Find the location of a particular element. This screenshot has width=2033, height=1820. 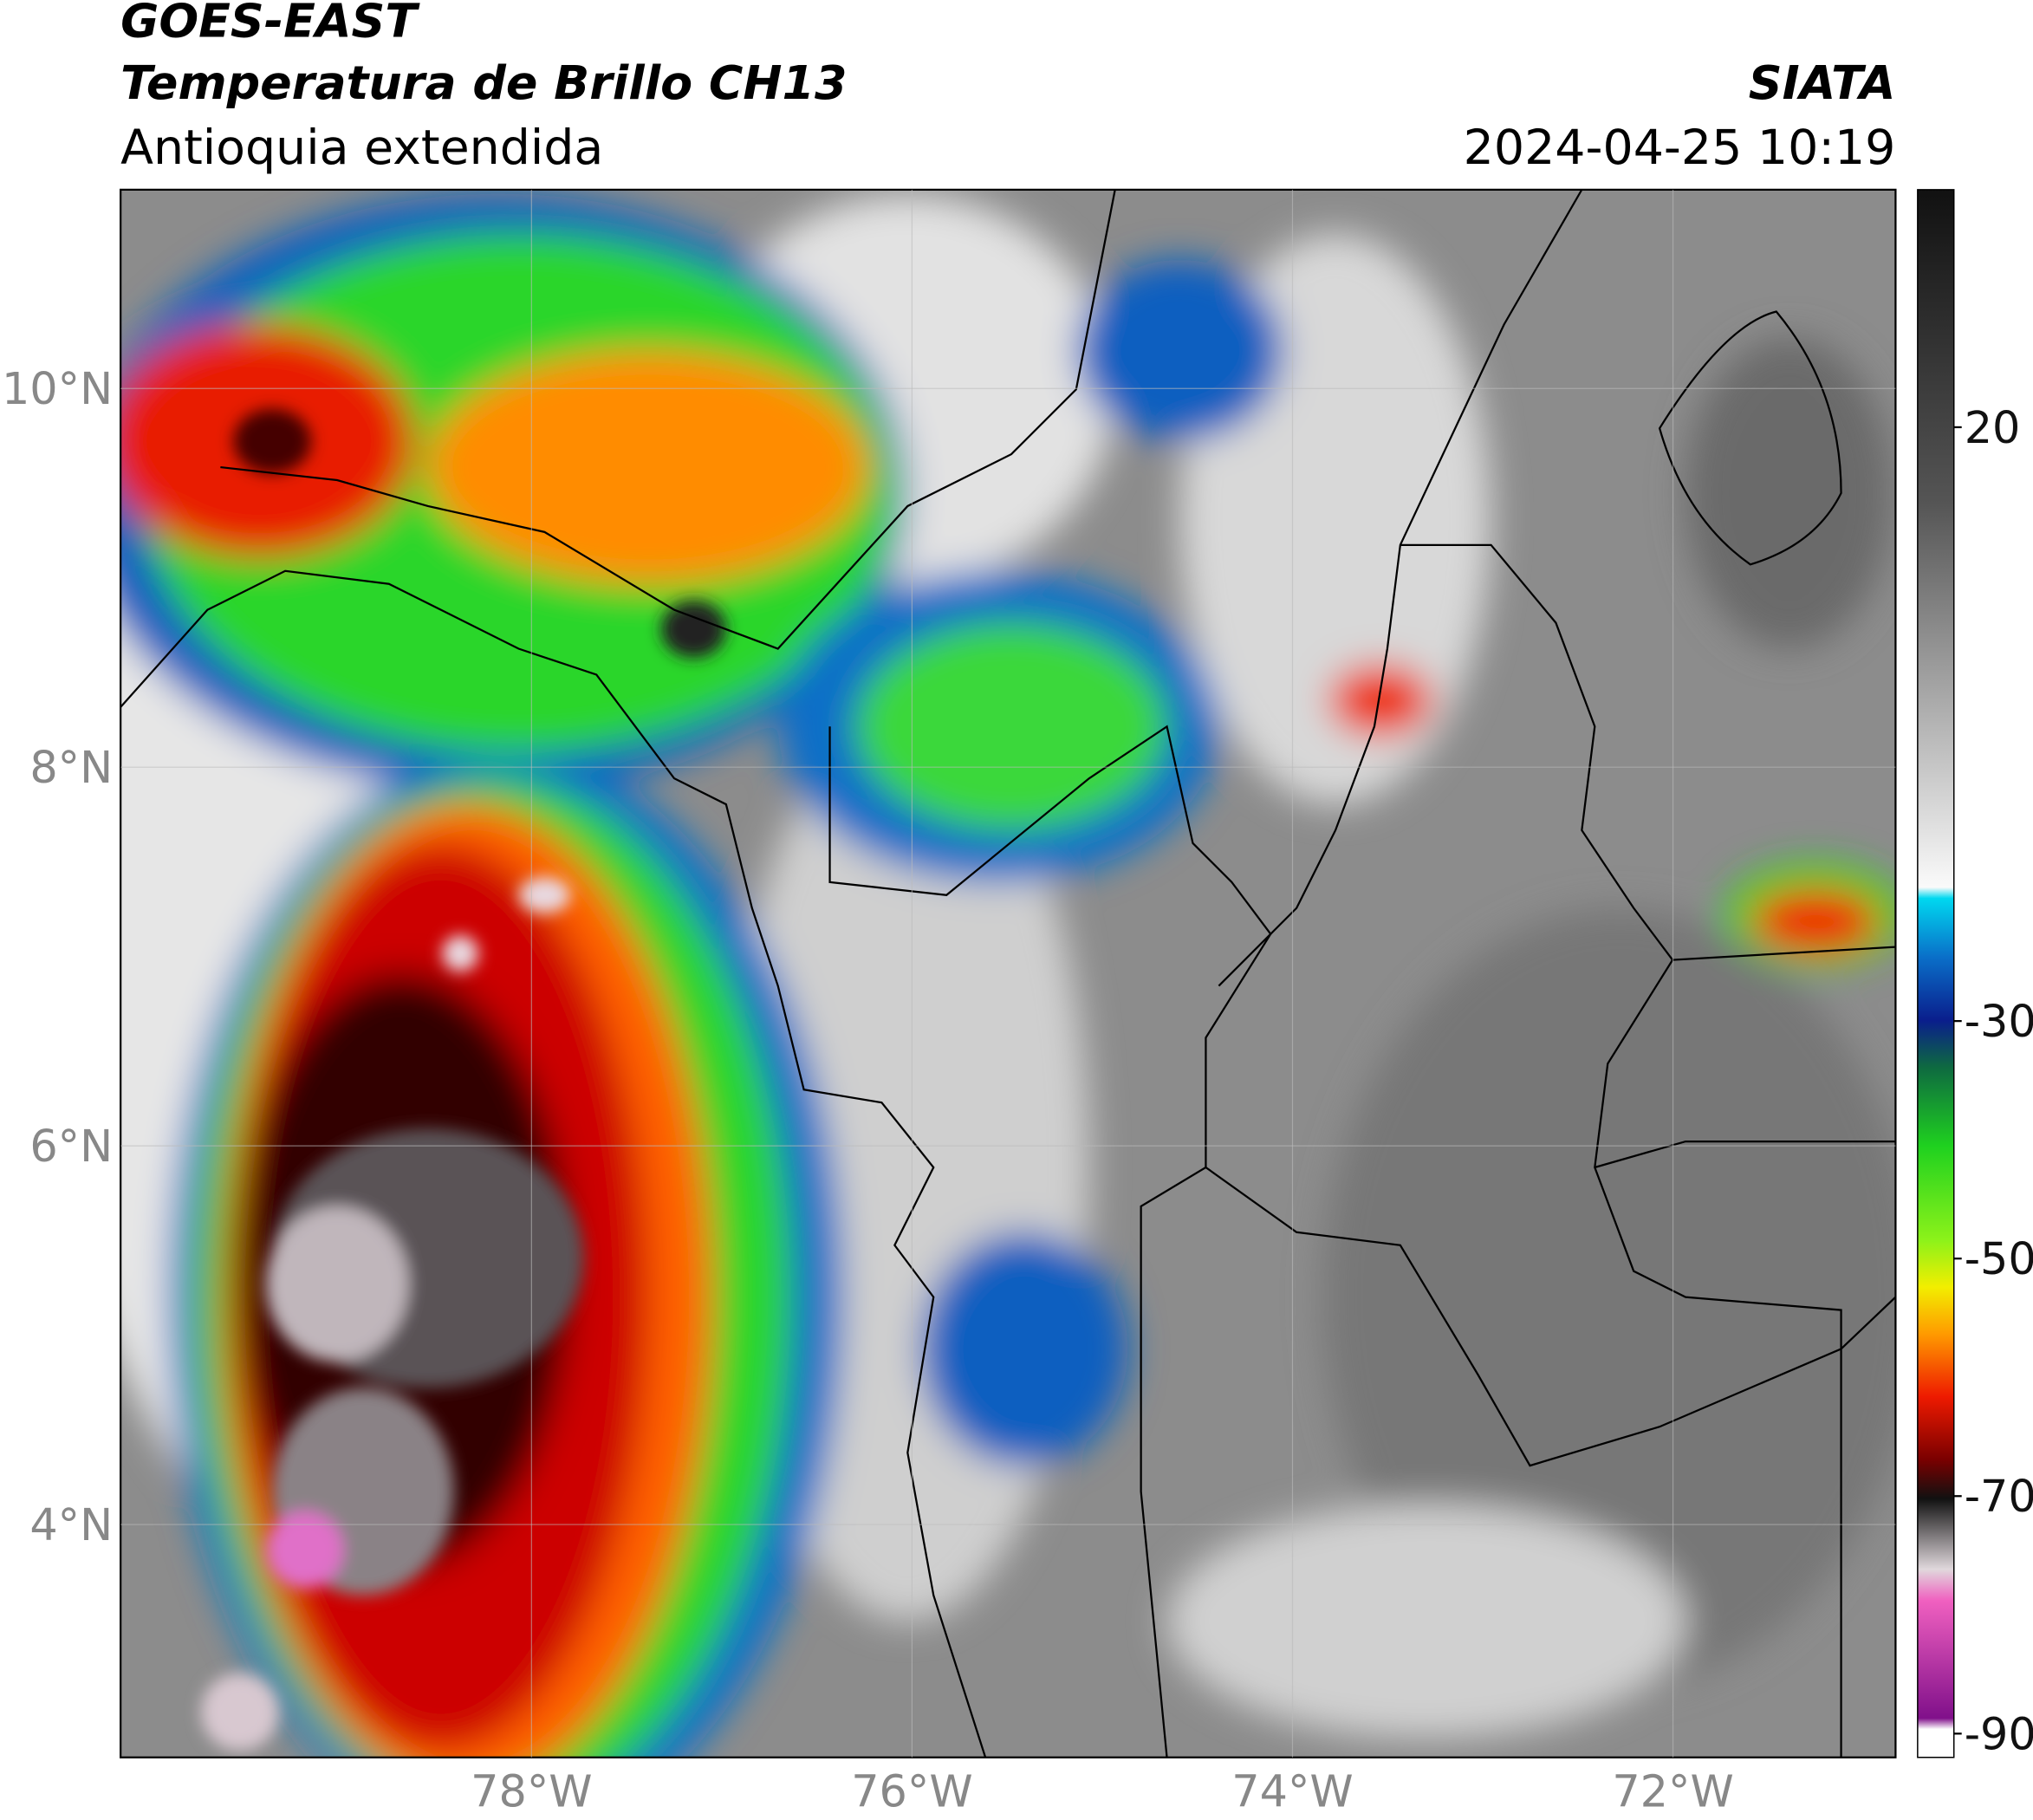

colorbar-tick-label: -30 is located at coordinates (1999, 1021).